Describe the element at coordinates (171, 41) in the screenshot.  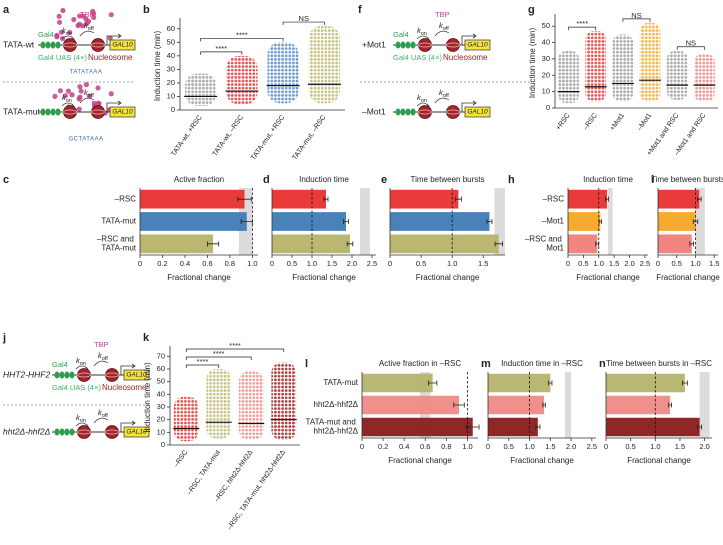
I see `y-tick-label: 50` at that location.